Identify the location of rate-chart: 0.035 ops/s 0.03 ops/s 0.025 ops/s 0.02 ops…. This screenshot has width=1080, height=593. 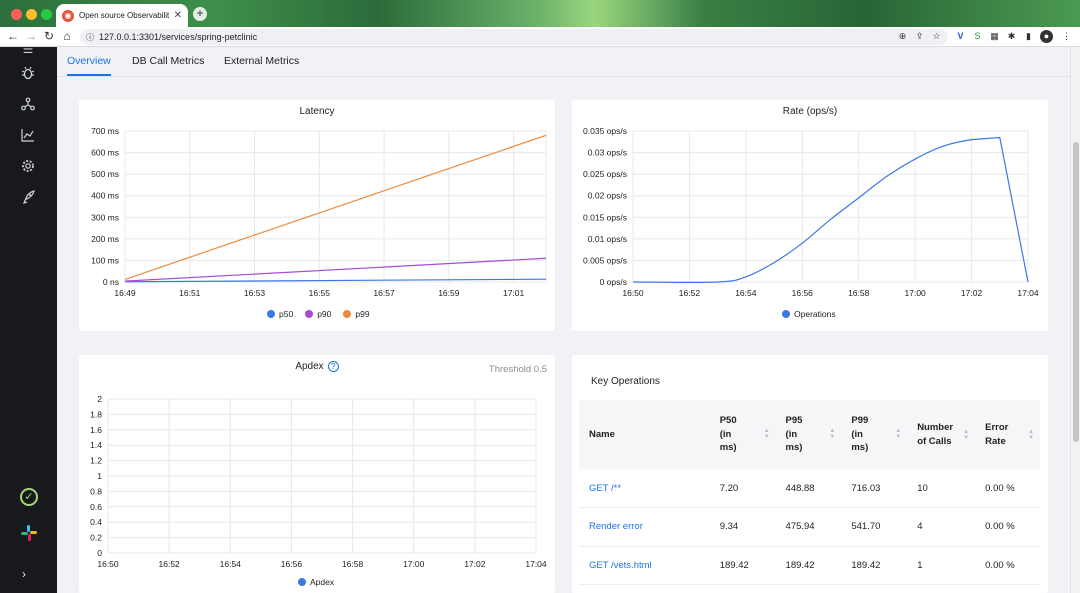
(810, 200).